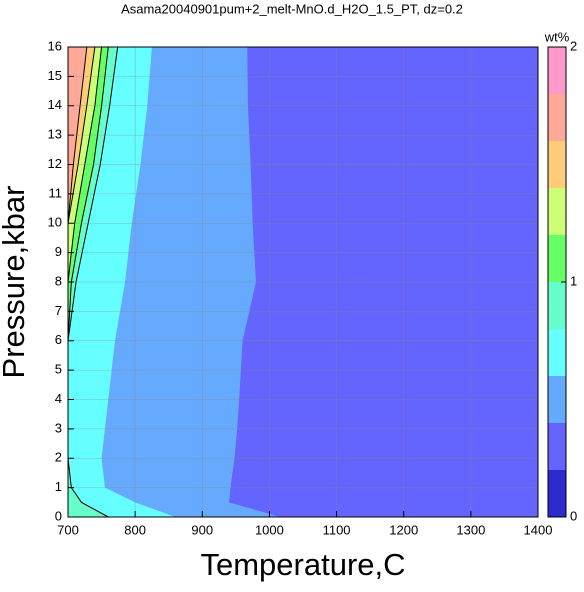 The width and height of the screenshot is (584, 592). What do you see at coordinates (58, 457) in the screenshot?
I see `y-tick-label: 2` at bounding box center [58, 457].